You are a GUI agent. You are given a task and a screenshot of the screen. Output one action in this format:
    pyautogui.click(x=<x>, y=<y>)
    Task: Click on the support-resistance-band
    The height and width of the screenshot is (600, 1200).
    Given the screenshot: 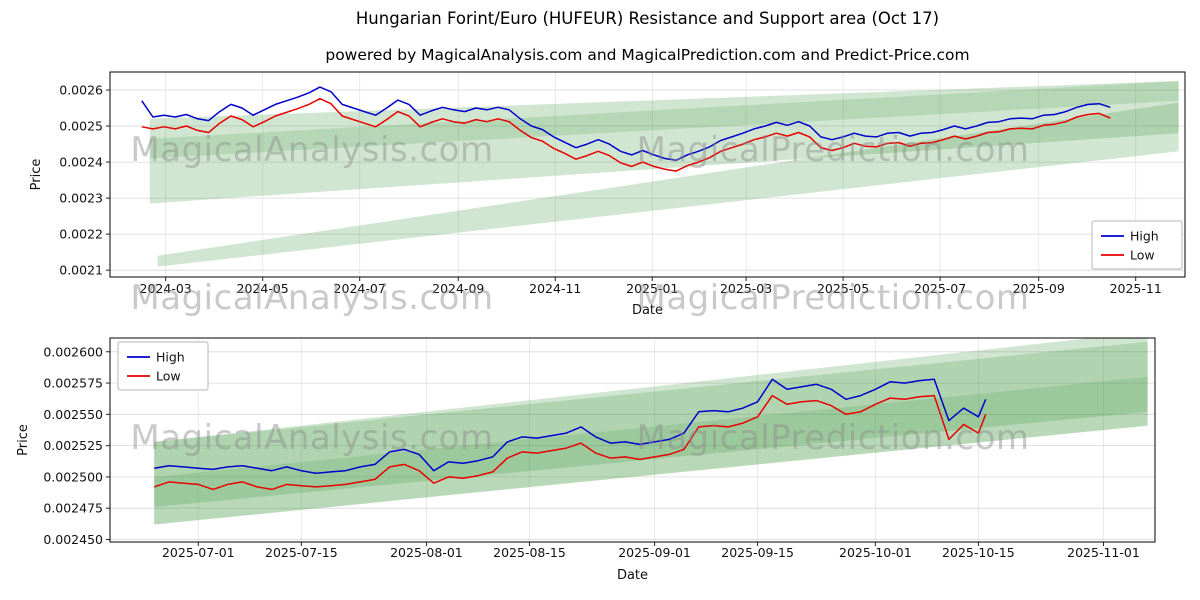 What is the action you would take?
    pyautogui.click(x=664, y=120)
    